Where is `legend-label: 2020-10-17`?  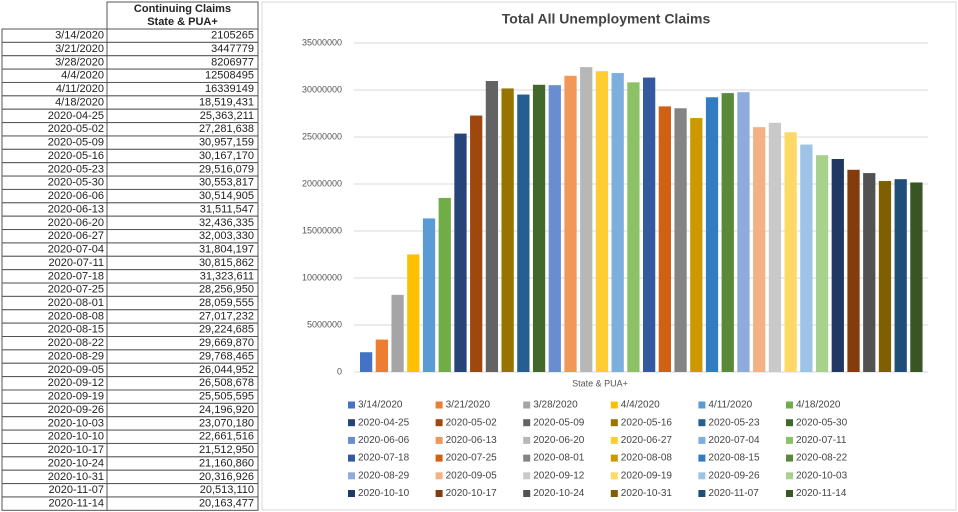 legend-label: 2020-10-17 is located at coordinates (472, 493).